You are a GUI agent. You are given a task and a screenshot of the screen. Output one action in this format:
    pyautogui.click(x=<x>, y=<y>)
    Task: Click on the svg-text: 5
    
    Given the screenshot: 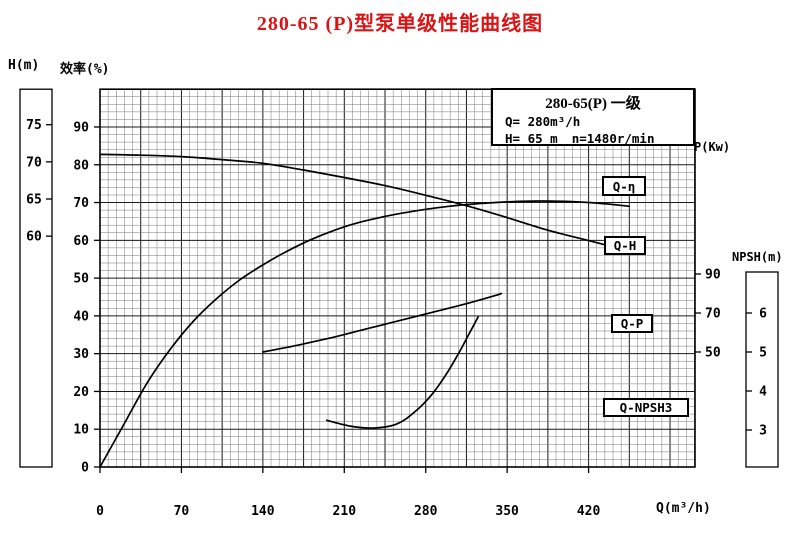 What is the action you would take?
    pyautogui.click(x=763, y=353)
    